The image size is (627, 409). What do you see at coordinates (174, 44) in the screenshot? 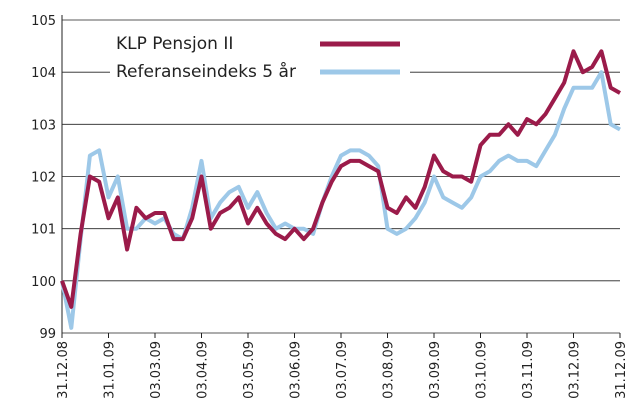
I see `legend-label: KLP Pensjon II` at bounding box center [174, 44].